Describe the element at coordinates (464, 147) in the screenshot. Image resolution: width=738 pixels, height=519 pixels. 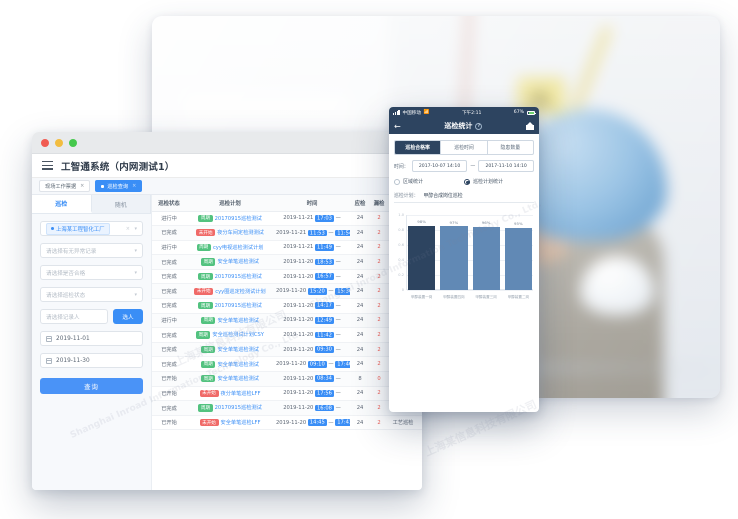
I see `segment-inspection-time: 巡检时间` at that location.